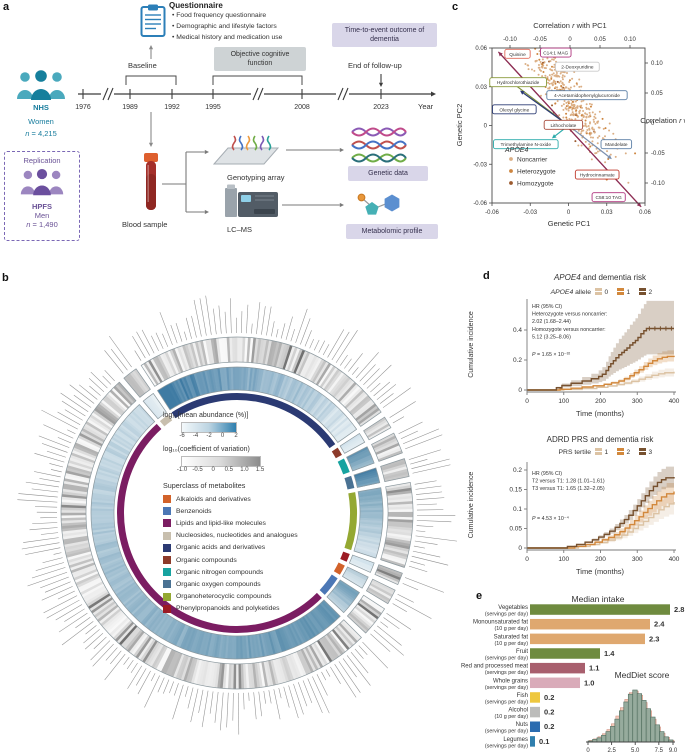 The image size is (685, 755). I want to click on superclass-legend-title: Superclass of metabolites, so click(204, 485).